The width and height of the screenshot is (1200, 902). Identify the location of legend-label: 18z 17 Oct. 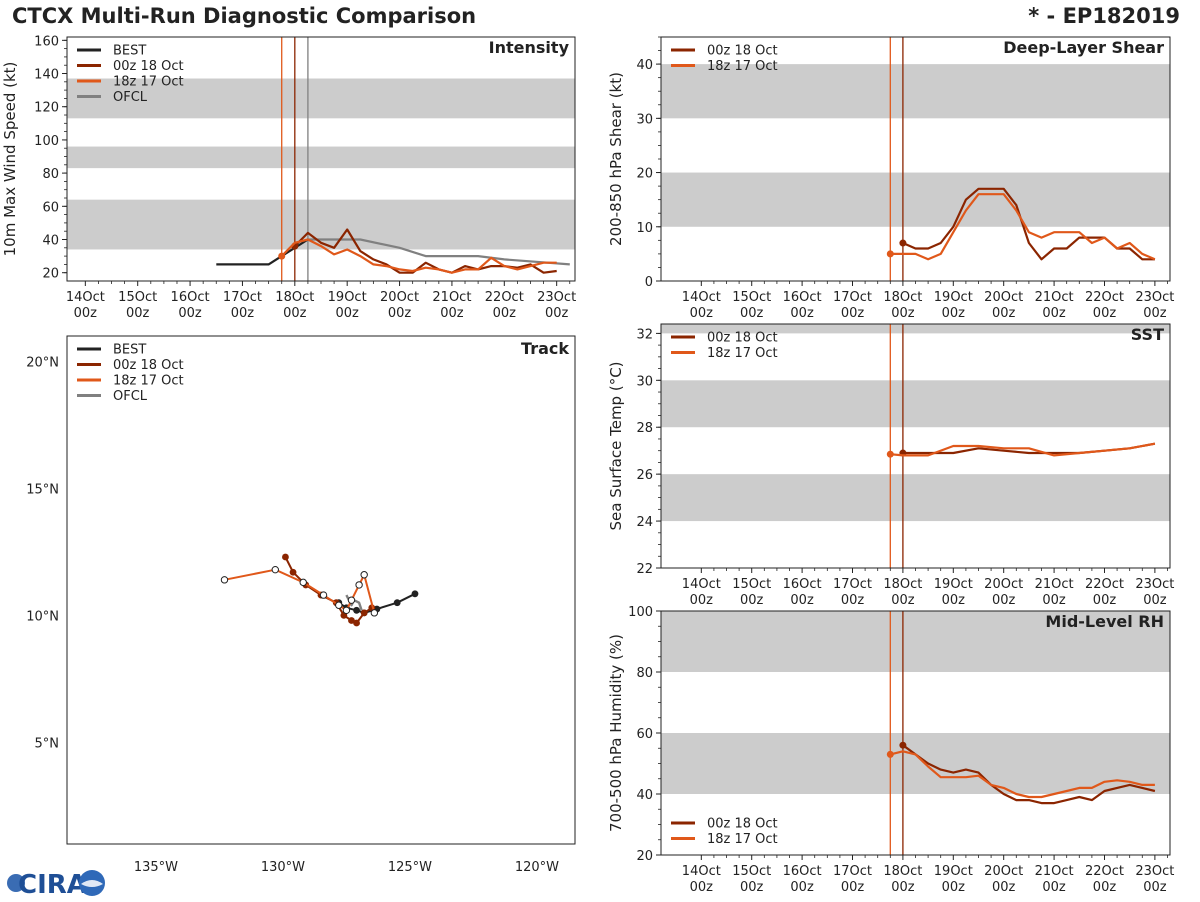
(148, 82).